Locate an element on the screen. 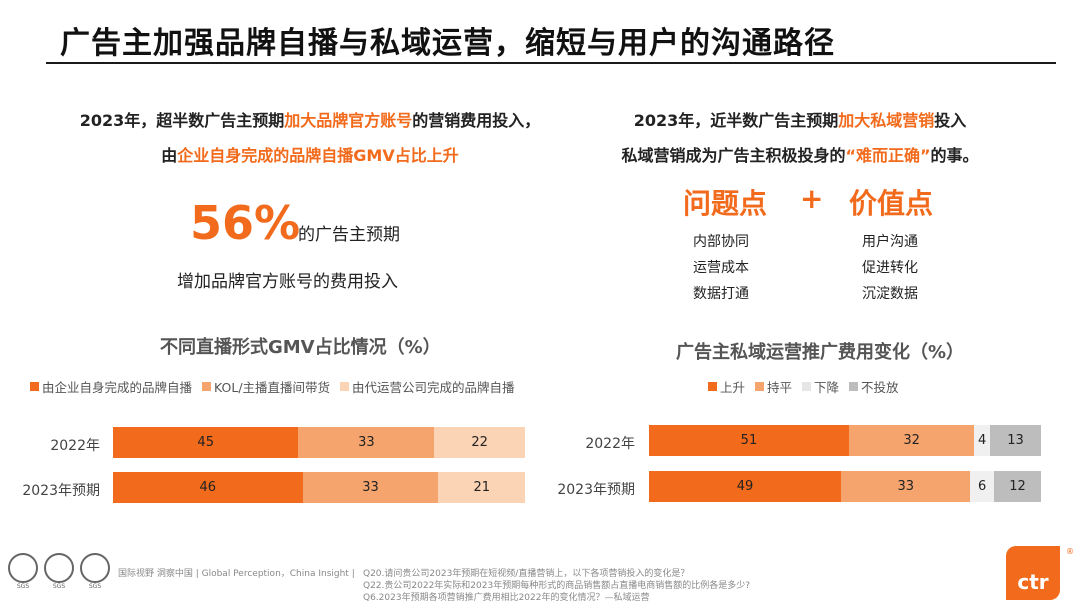 This screenshot has height=608, width=1080. bar-value-label: 12 is located at coordinates (1017, 486).